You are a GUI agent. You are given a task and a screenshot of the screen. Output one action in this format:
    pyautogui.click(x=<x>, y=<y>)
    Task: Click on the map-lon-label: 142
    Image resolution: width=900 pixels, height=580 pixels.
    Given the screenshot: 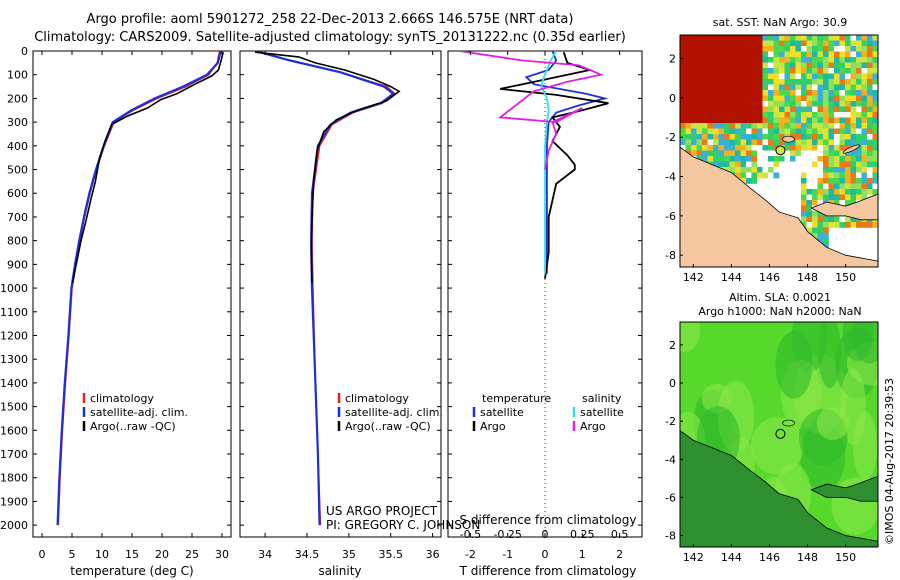 What is the action you would take?
    pyautogui.click(x=693, y=277)
    